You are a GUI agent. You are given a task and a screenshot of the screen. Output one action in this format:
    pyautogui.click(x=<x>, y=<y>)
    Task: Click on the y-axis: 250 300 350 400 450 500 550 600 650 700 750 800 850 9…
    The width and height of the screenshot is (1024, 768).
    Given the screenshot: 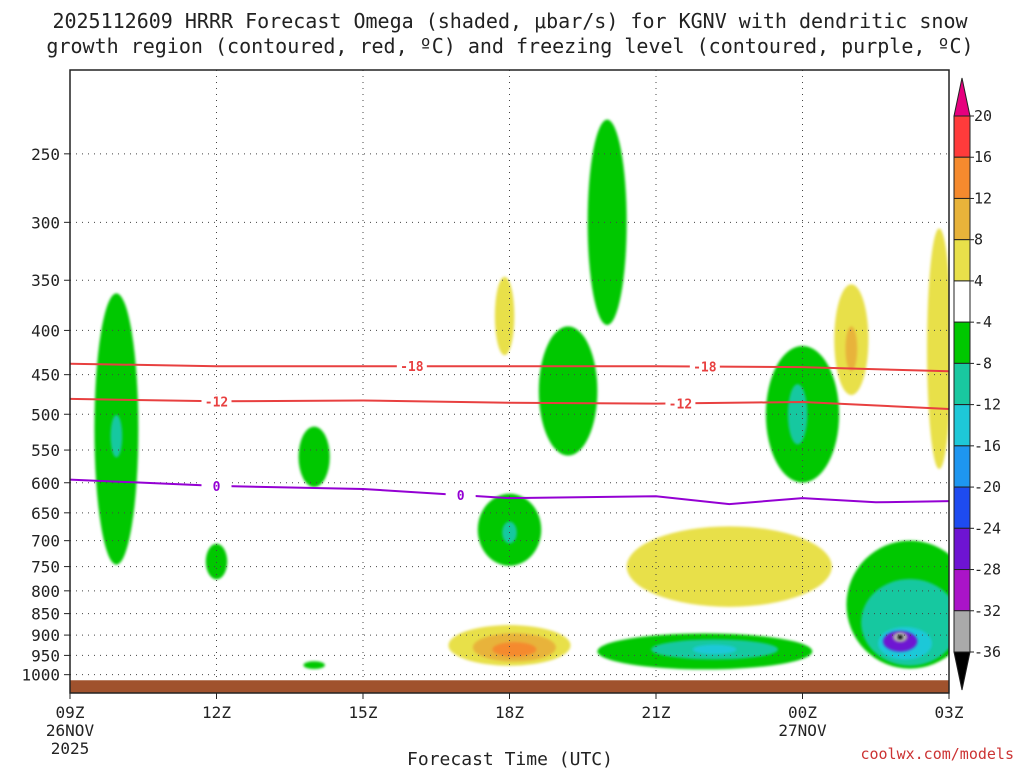 What is the action you would take?
    pyautogui.click(x=45, y=415)
    